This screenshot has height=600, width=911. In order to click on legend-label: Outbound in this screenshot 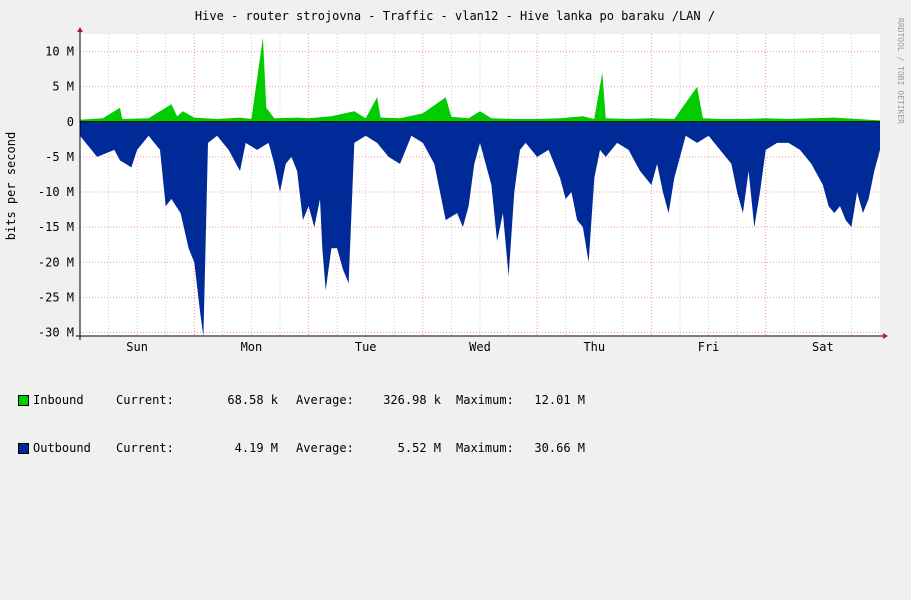, I will do `click(62, 448)`.